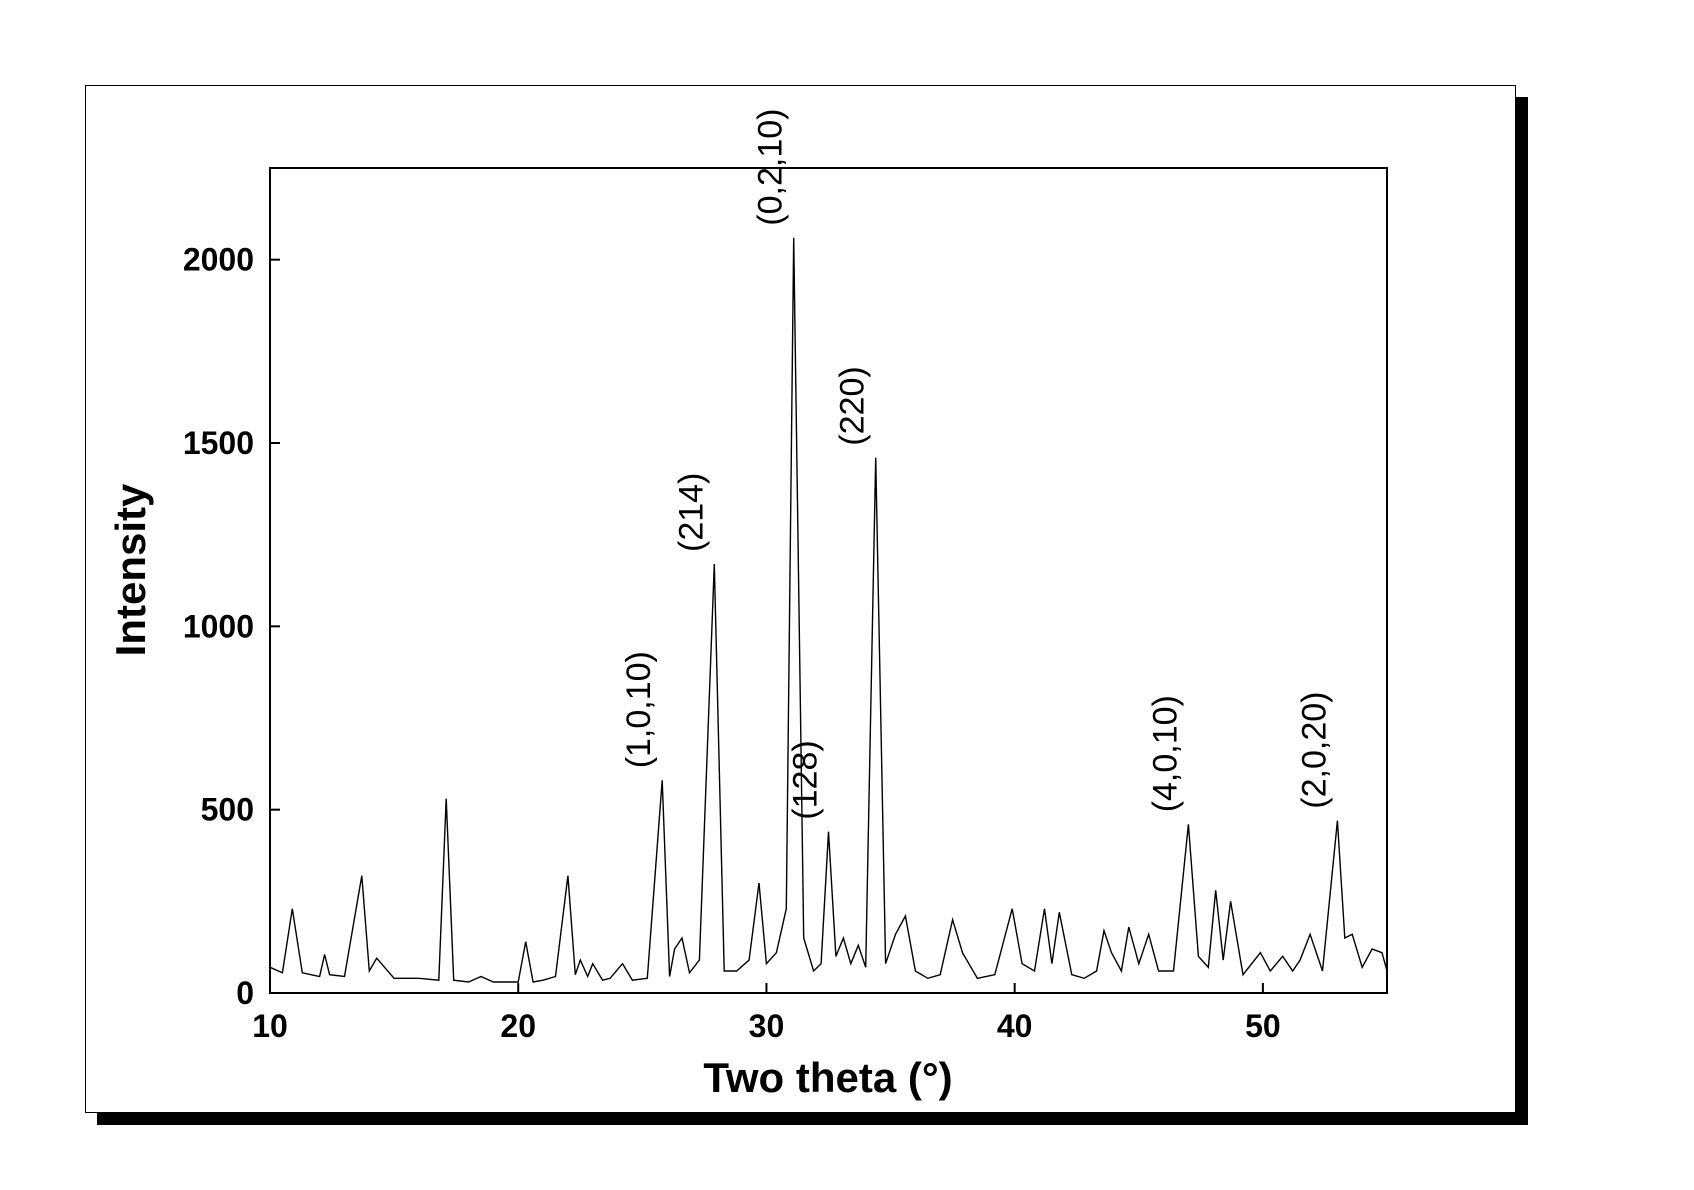  I want to click on y-tick-label: 0, so click(245, 993).